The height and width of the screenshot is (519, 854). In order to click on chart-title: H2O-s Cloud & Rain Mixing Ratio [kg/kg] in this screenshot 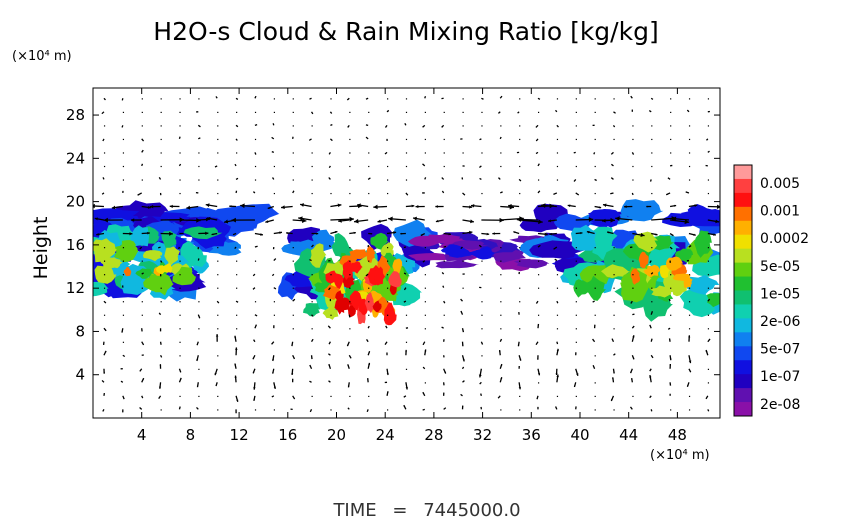, I will do `click(405, 31)`.